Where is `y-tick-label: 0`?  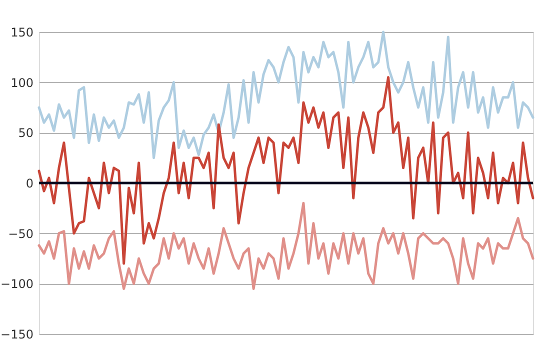
y-tick-label: 0 is located at coordinates (30, 183).